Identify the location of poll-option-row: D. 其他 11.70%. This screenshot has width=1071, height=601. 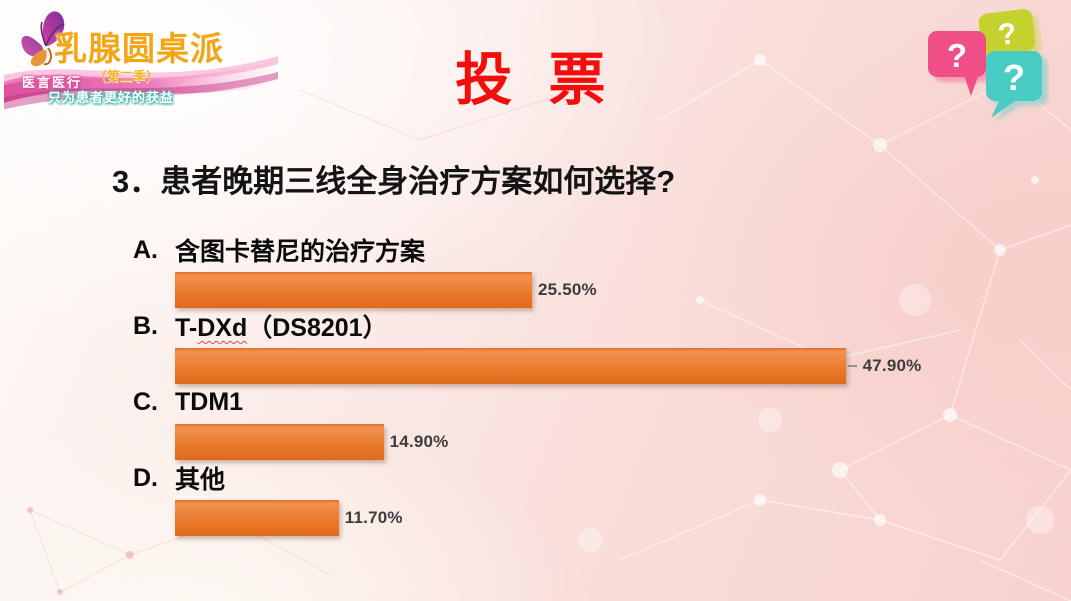
(535, 496).